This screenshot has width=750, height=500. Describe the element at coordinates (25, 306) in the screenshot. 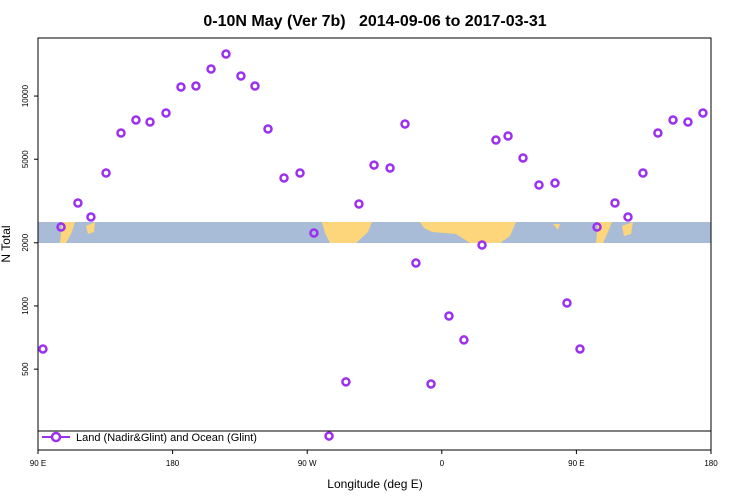

I see `y-tick-label: 1000` at that location.